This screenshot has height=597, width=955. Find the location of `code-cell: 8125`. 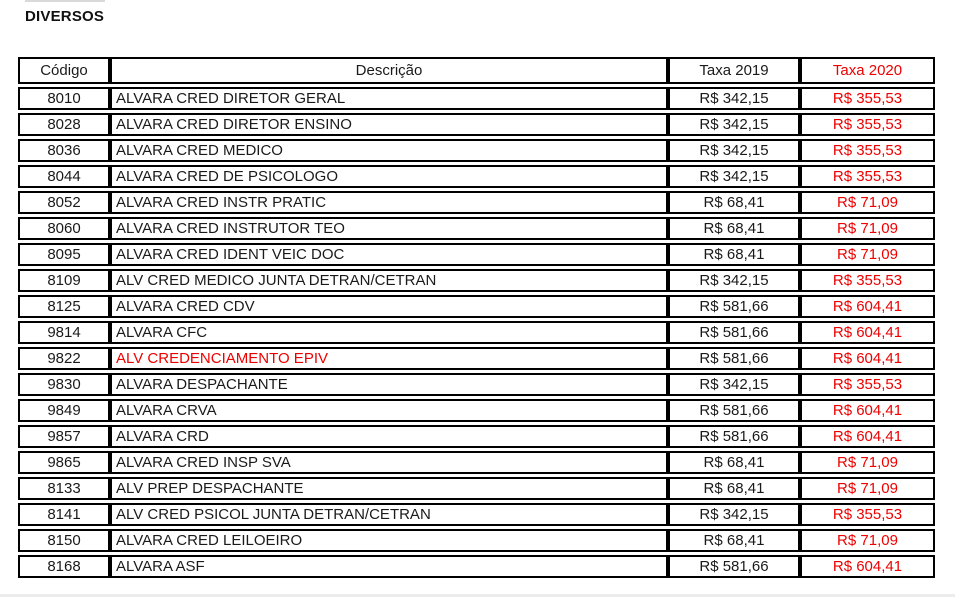

code-cell: 8125 is located at coordinates (64, 306).